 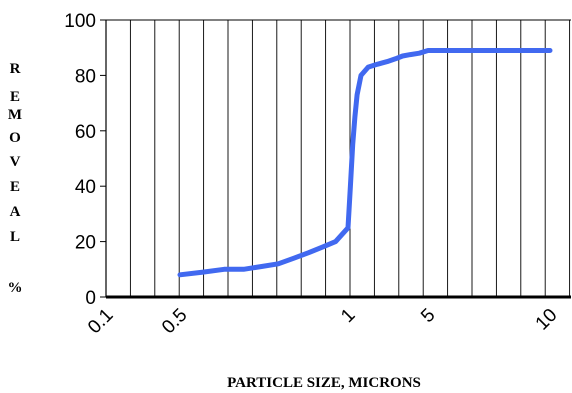 I want to click on y-axis-label-letter: R, so click(x=15, y=69).